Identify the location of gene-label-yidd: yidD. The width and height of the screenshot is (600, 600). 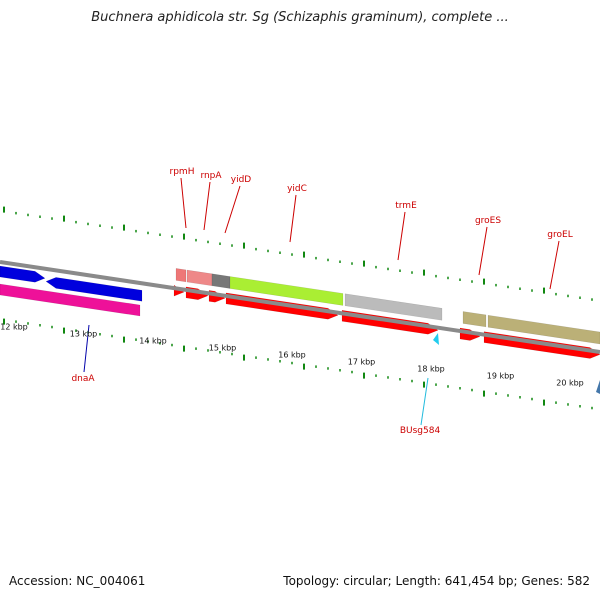
(241, 180).